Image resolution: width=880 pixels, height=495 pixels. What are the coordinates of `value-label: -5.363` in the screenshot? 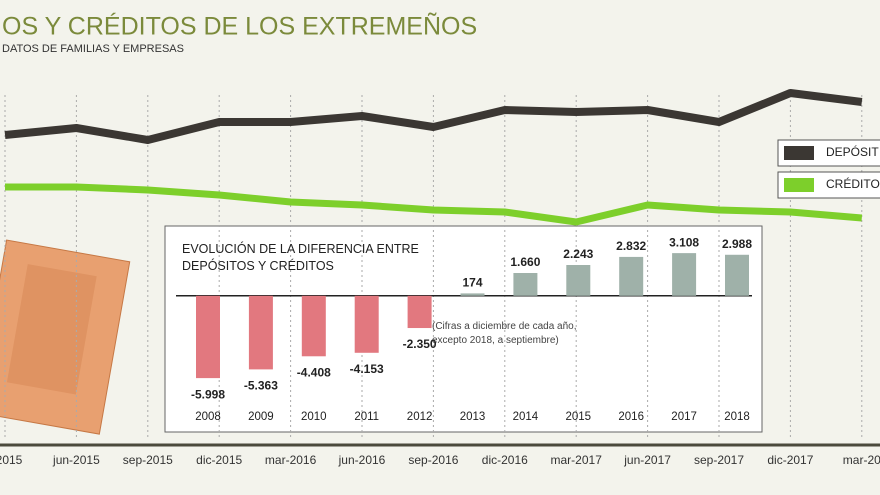 It's located at (261, 386).